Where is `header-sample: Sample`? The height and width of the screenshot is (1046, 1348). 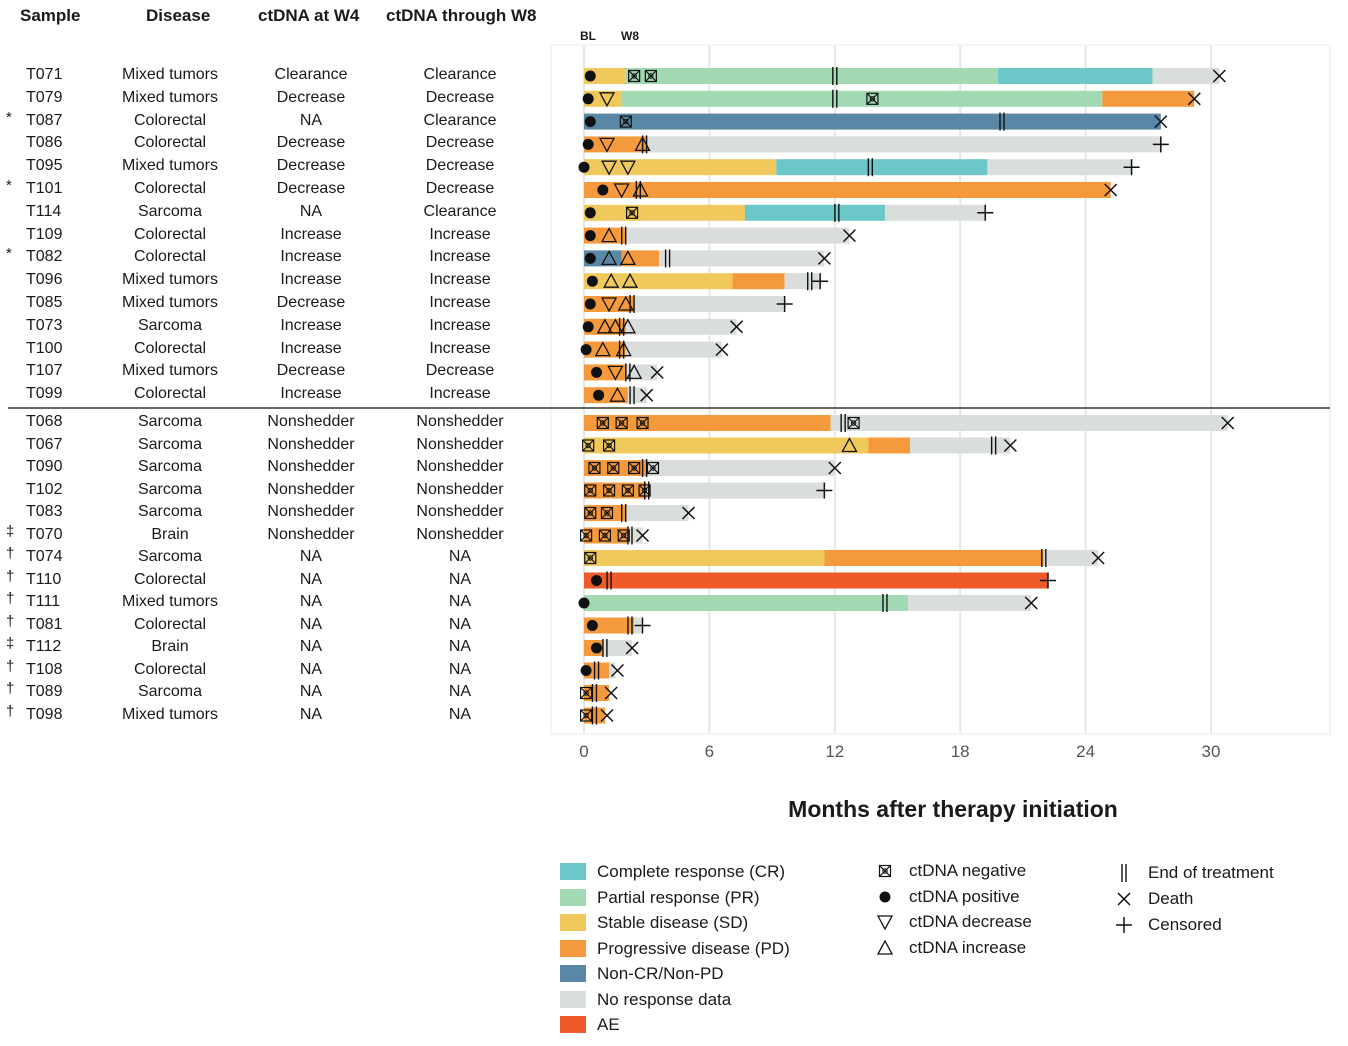
header-sample: Sample is located at coordinates (50, 15).